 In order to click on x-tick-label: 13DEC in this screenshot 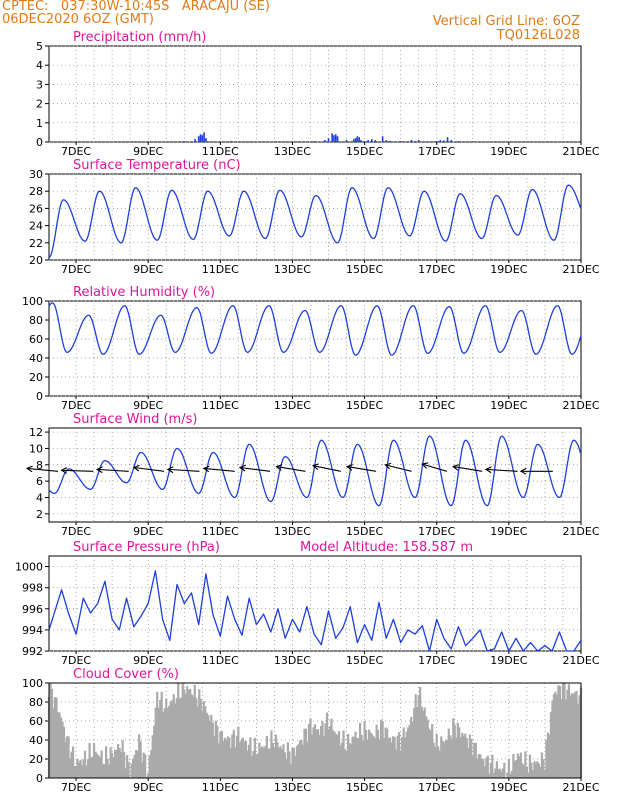, I will do `click(292, 660)`.